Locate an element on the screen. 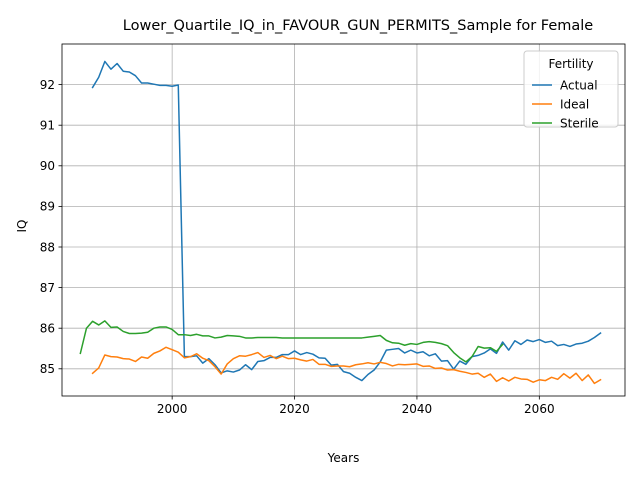 This screenshot has height=480, width=640. y-tick-label: 88 is located at coordinates (47, 247).